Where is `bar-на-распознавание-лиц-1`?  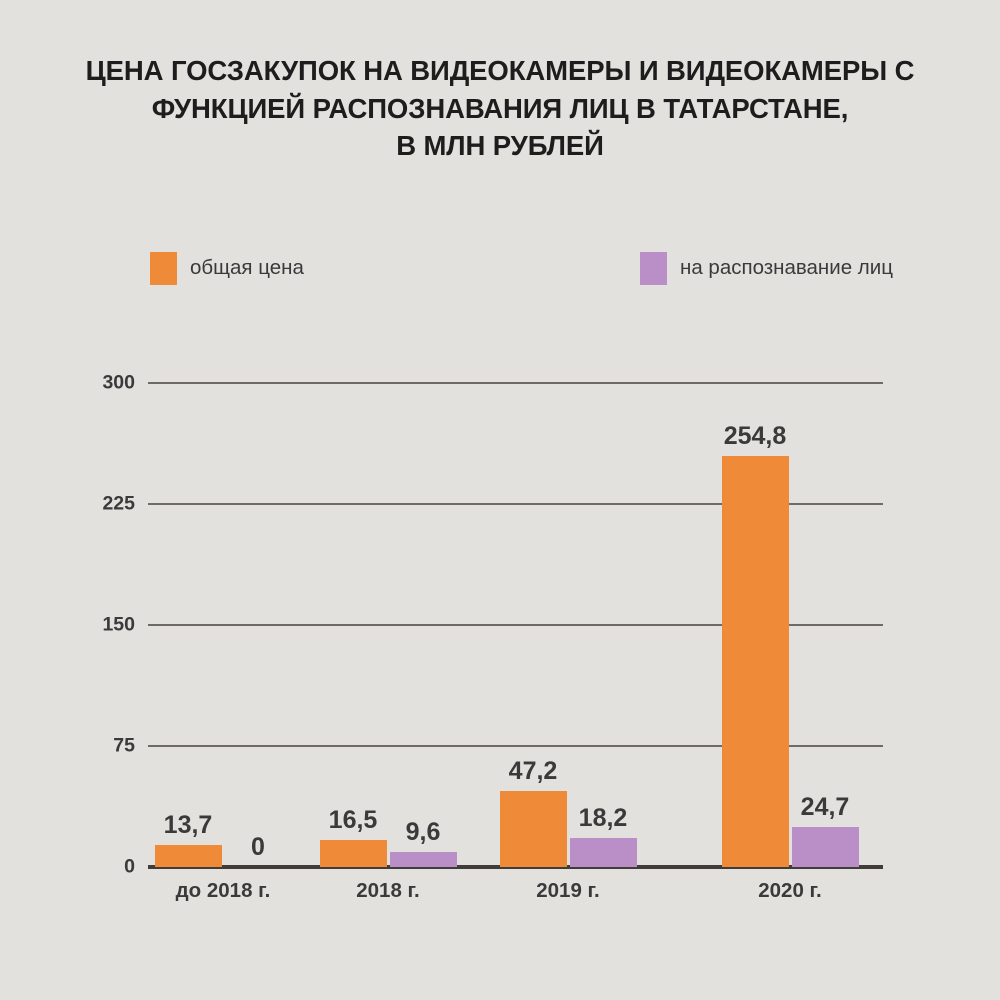 bar-на-распознавание-лиц-1 is located at coordinates (423, 859).